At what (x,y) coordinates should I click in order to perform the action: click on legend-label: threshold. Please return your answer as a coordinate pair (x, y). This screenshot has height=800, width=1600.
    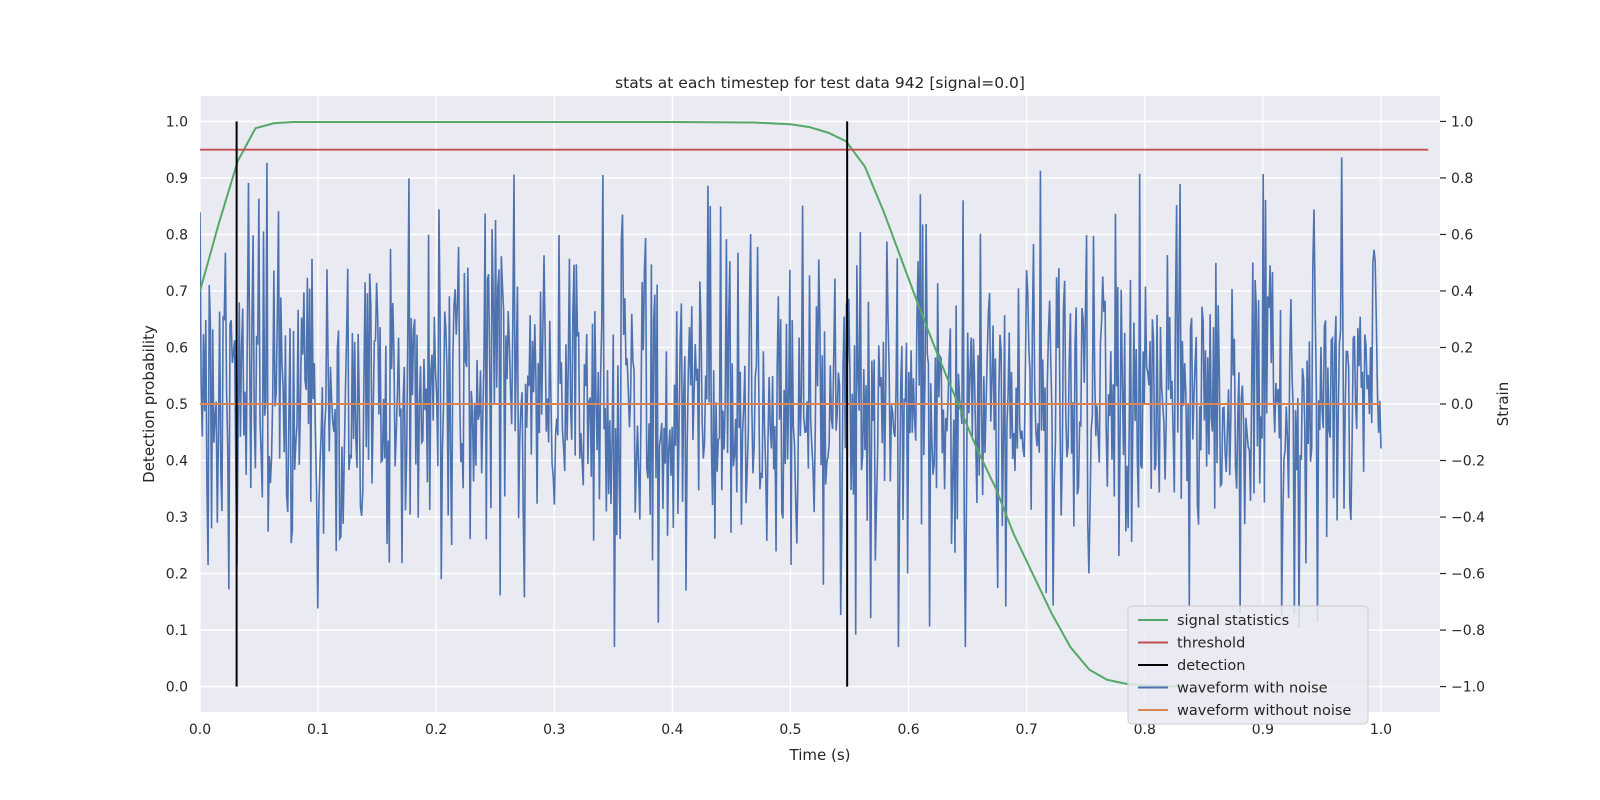
    Looking at the image, I should click on (1211, 644).